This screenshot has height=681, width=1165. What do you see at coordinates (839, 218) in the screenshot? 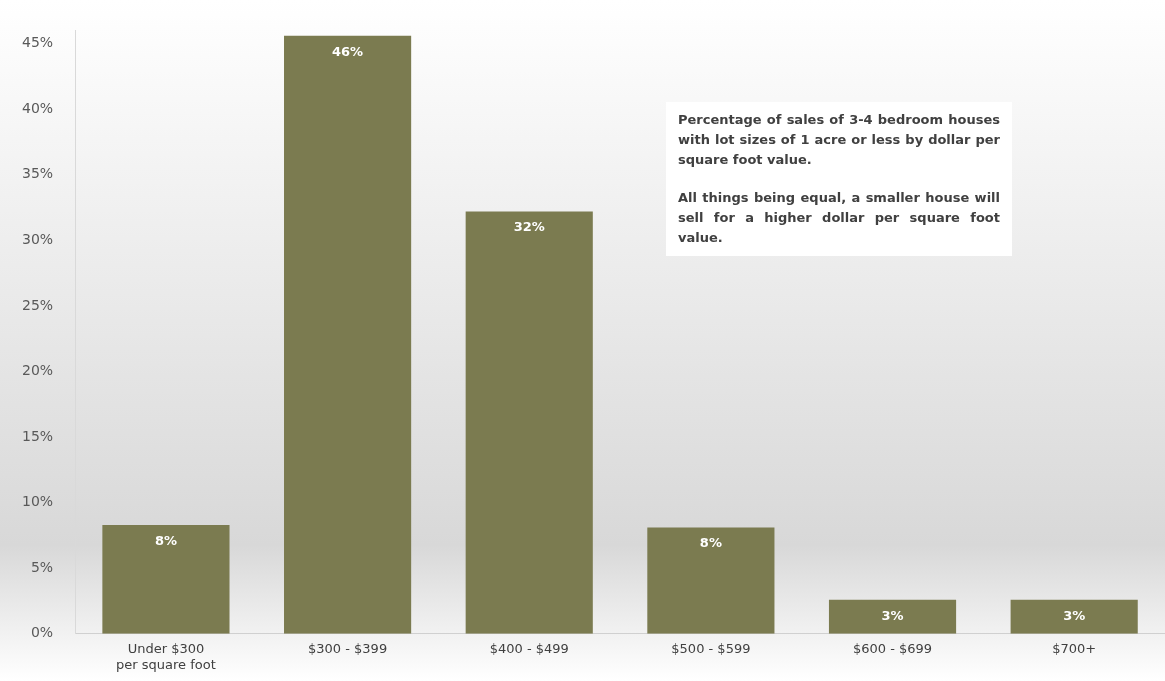
I see `annotation: All things being equal, a smaller house will sell for a higher dollar per square foot value.` at bounding box center [839, 218].